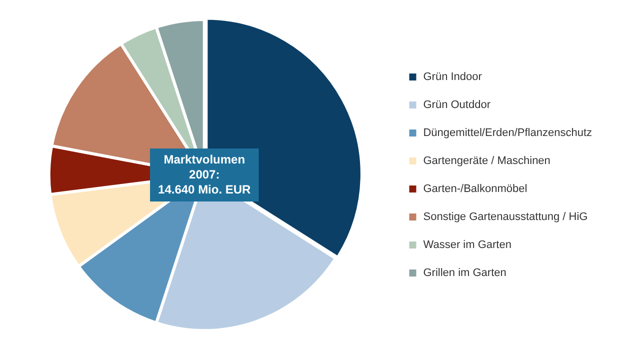  Describe the element at coordinates (457, 105) in the screenshot. I see `legend-label: Grün Outddor` at that location.